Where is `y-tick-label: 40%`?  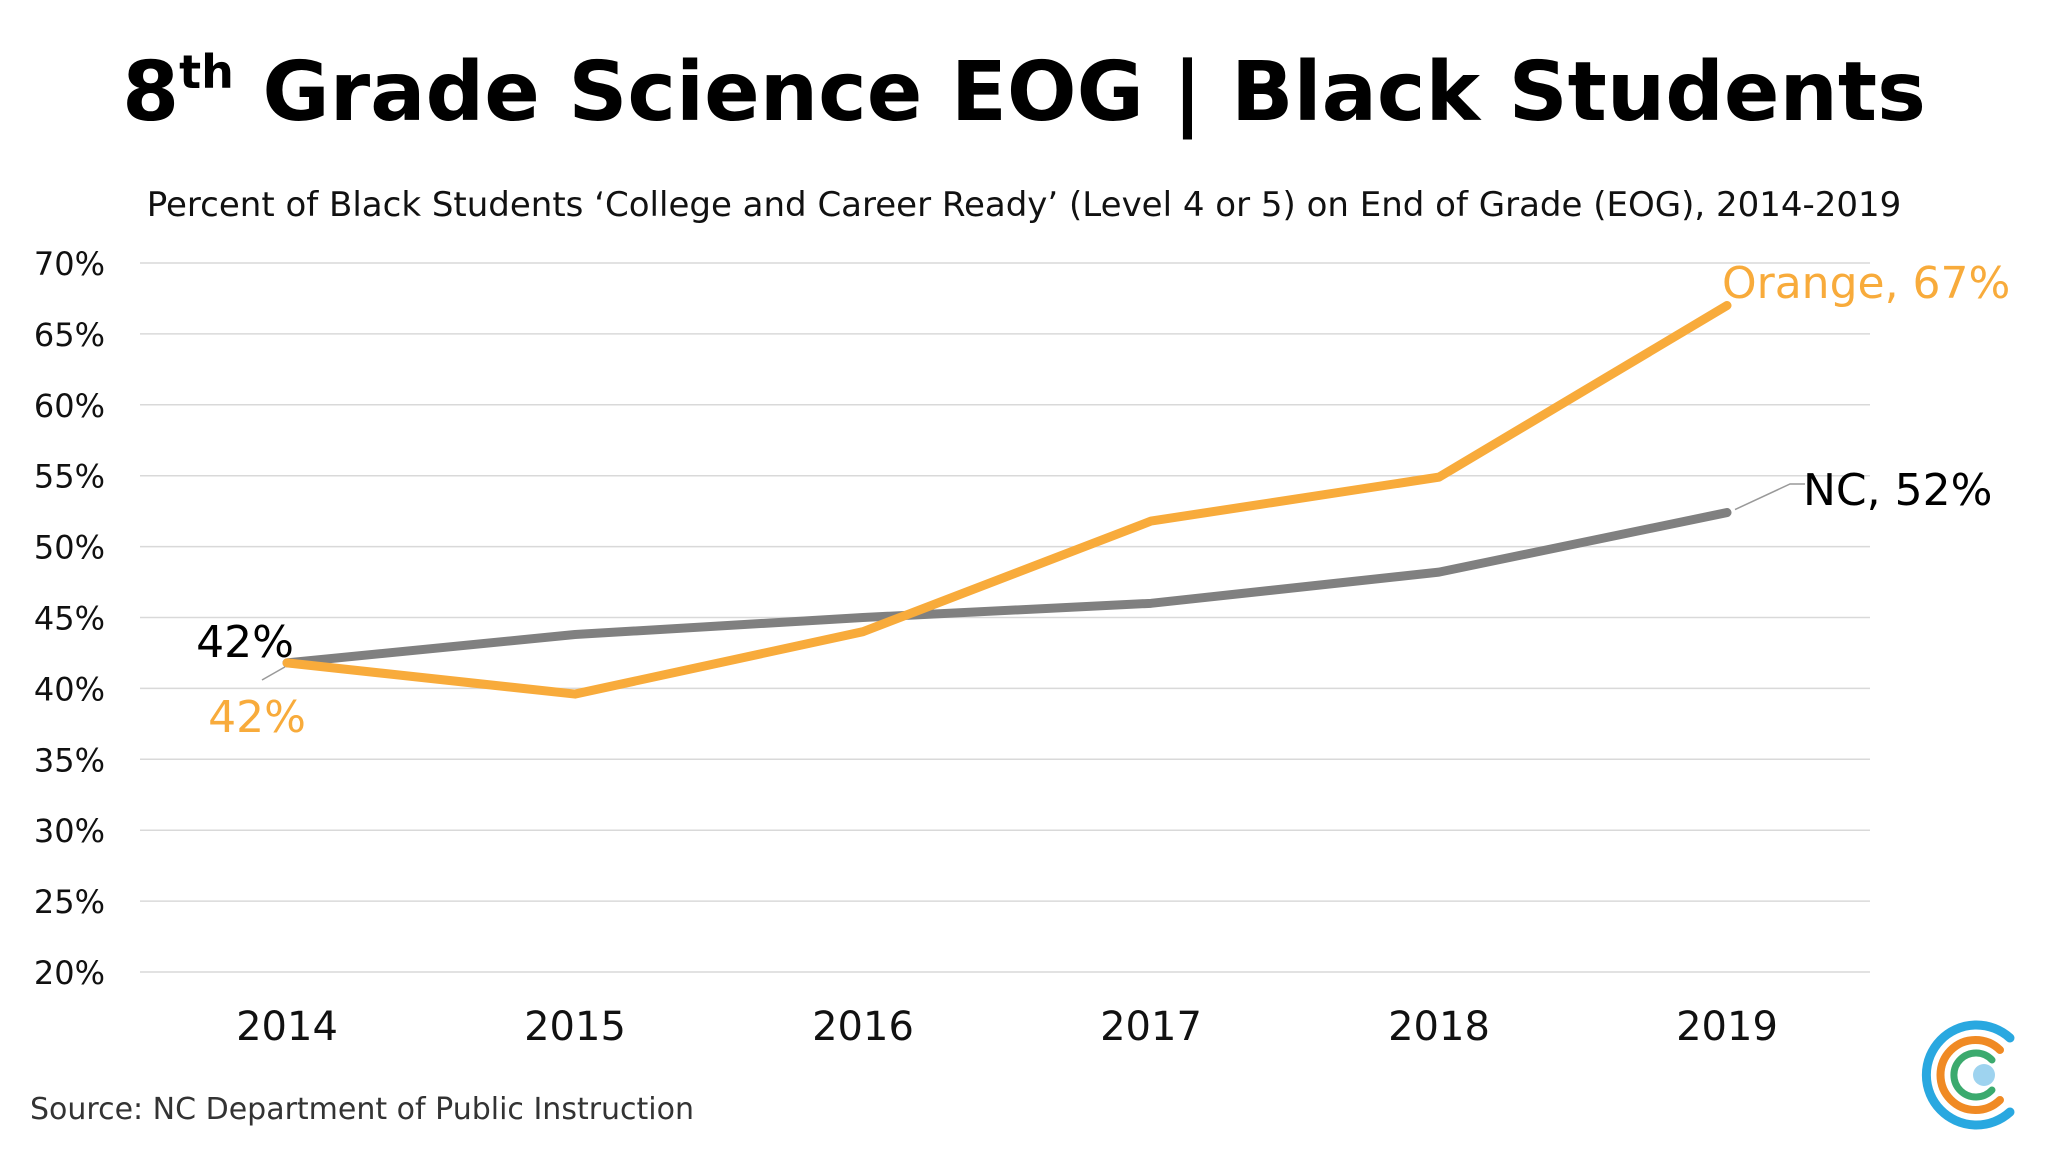
y-tick-label: 40% is located at coordinates (69, 689).